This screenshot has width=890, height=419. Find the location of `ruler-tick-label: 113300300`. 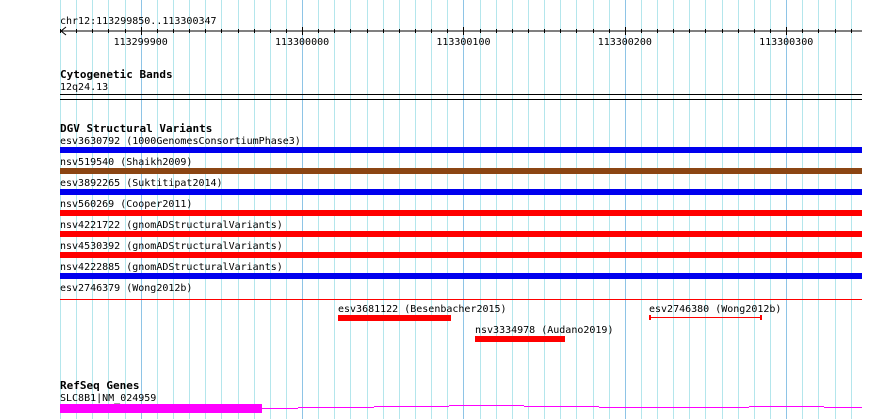

ruler-tick-label: 113300300 is located at coordinates (786, 42).